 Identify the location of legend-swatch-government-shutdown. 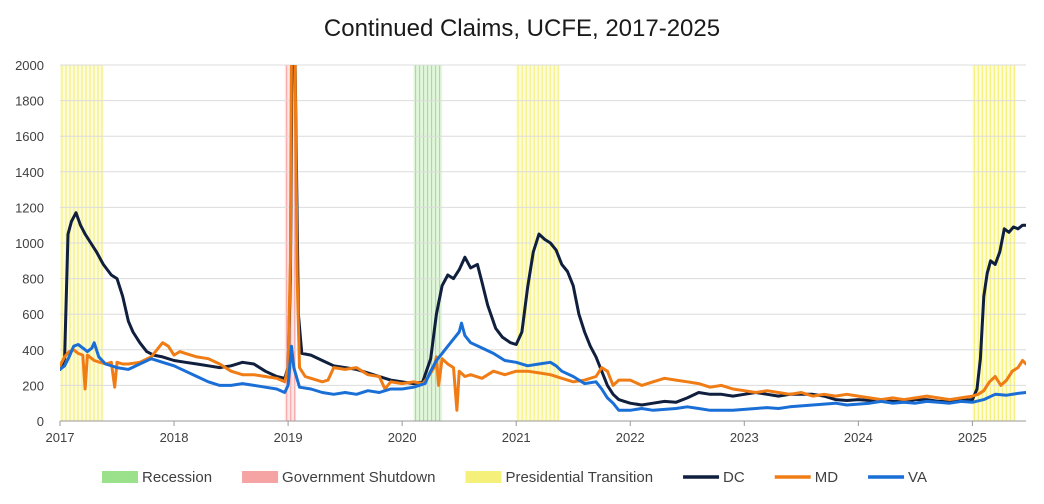
(260, 477).